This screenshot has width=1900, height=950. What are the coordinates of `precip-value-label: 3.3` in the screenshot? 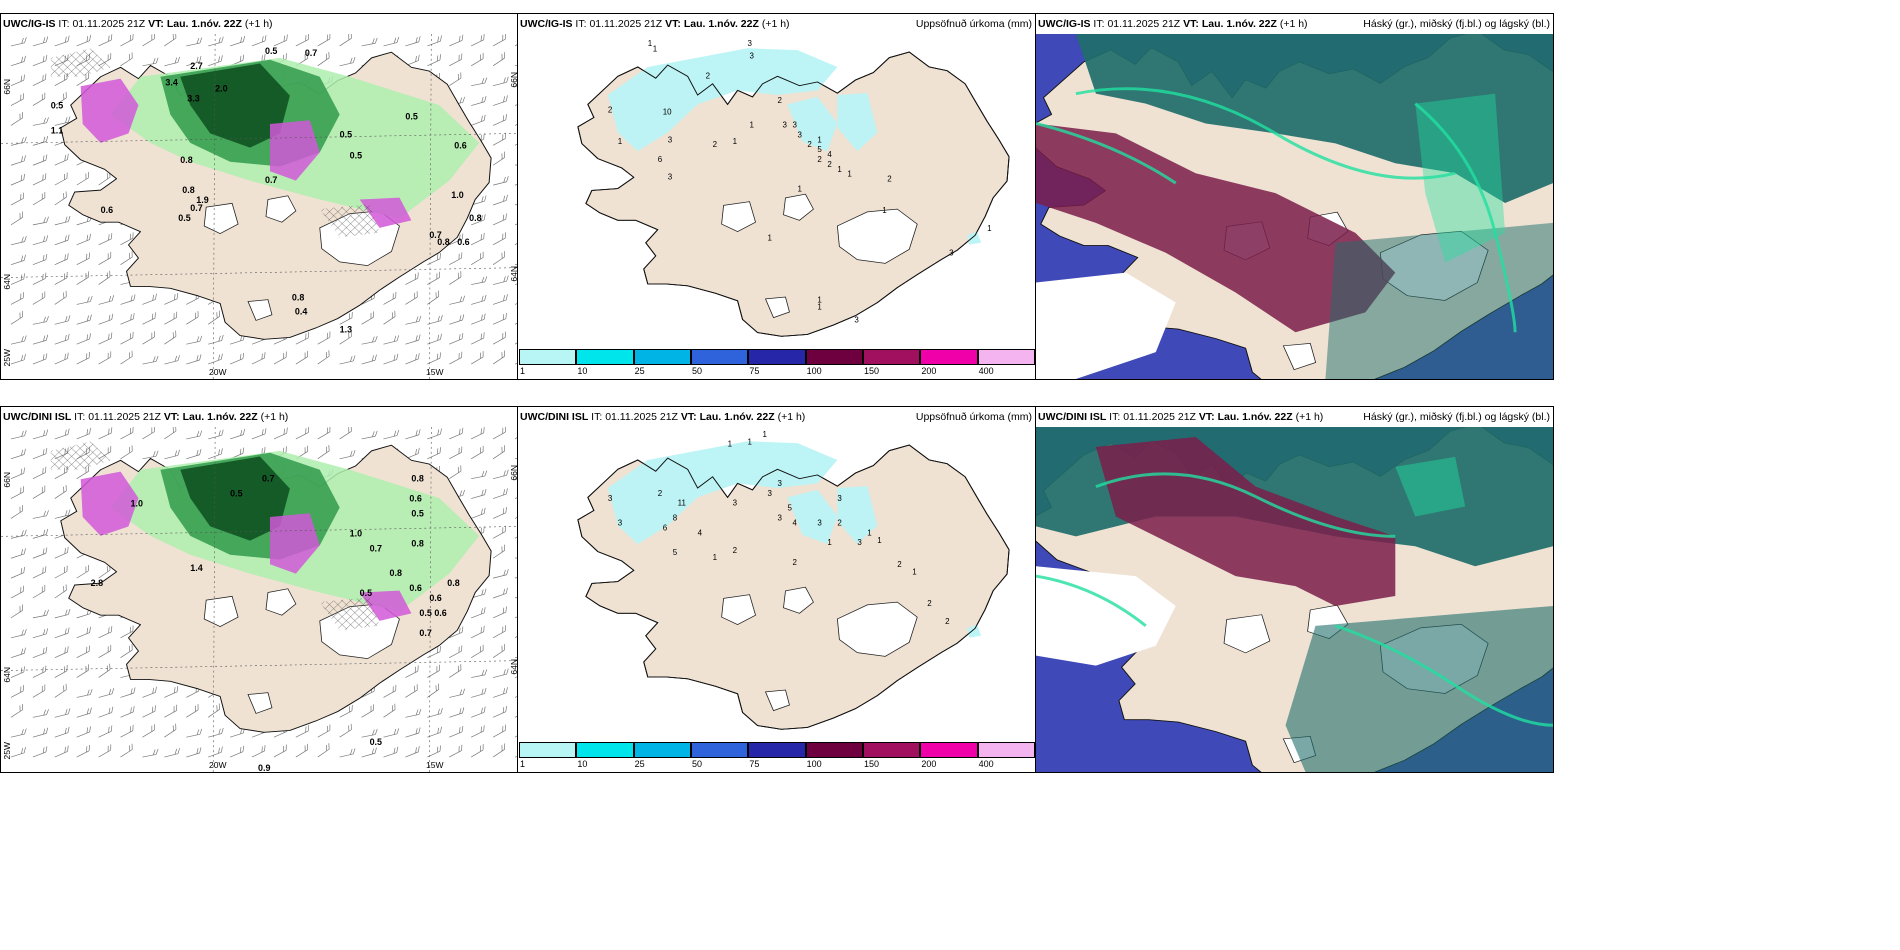 It's located at (193, 99).